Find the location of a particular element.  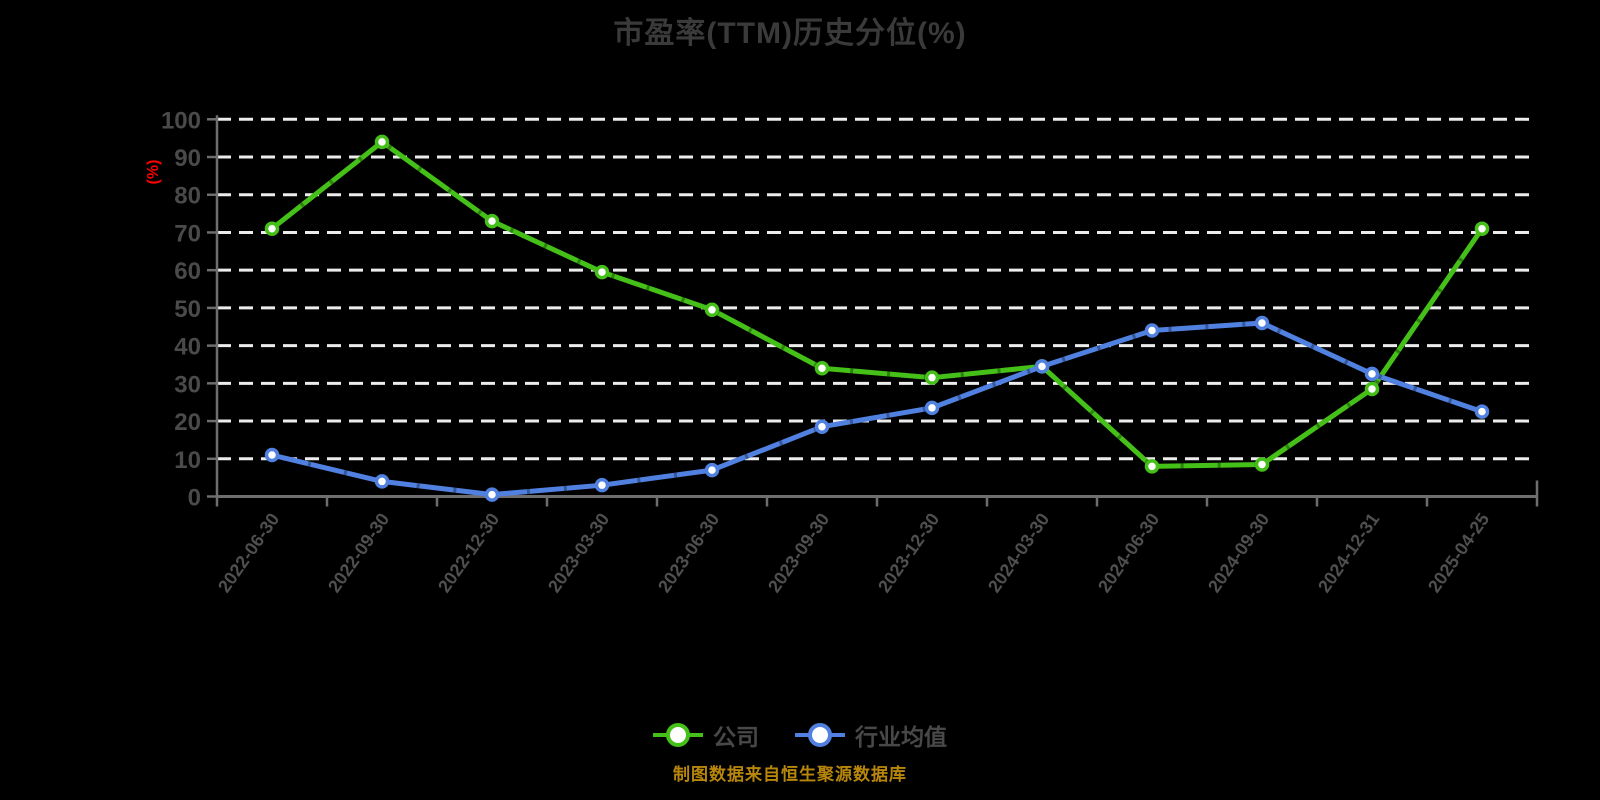

x-tick-label: 2022-06-30 is located at coordinates (248, 552).